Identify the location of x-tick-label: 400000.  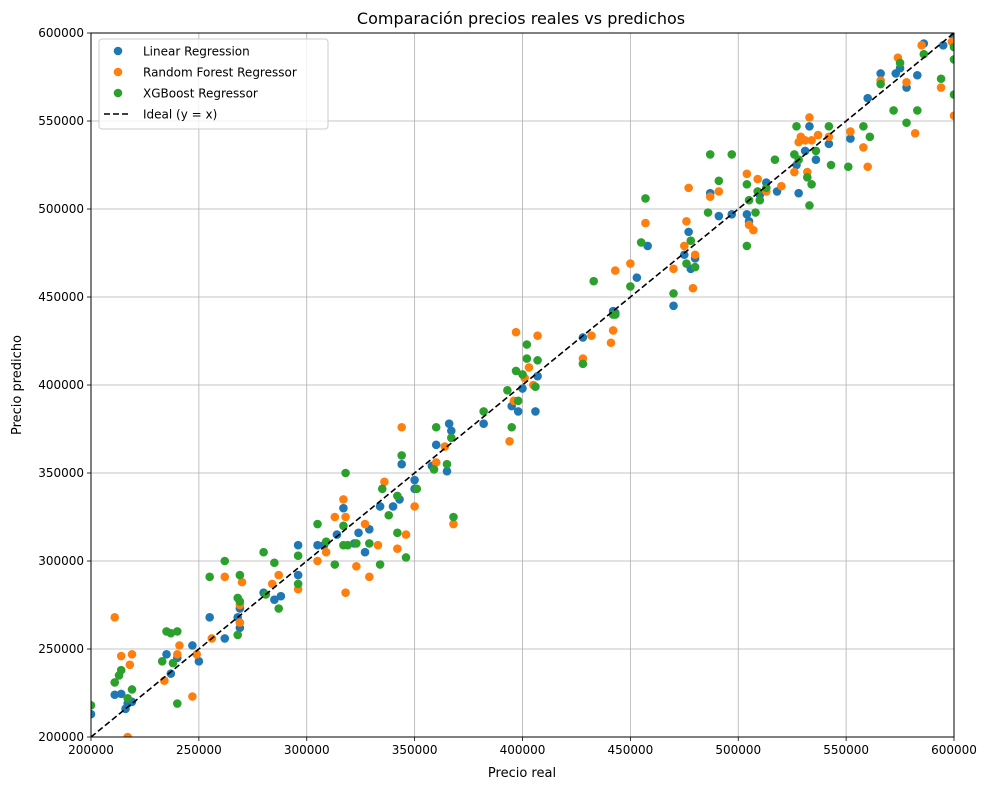
(523, 750).